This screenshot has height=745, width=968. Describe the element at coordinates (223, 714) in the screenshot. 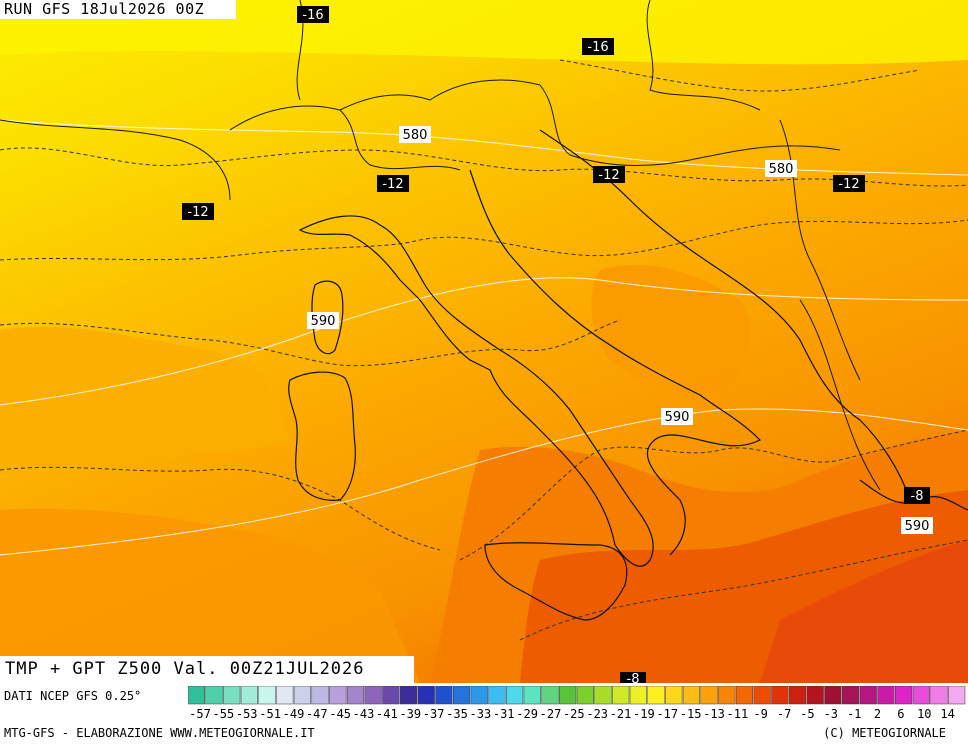

I see `colorbar-tick-label: -55` at that location.